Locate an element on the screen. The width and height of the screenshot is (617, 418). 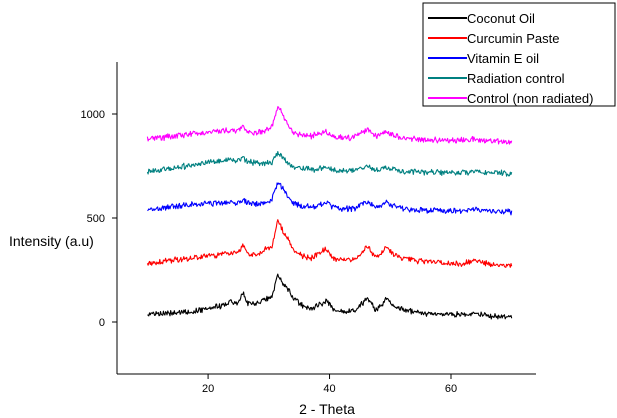
series-line-vitamin-e-oil is located at coordinates (330, 199).